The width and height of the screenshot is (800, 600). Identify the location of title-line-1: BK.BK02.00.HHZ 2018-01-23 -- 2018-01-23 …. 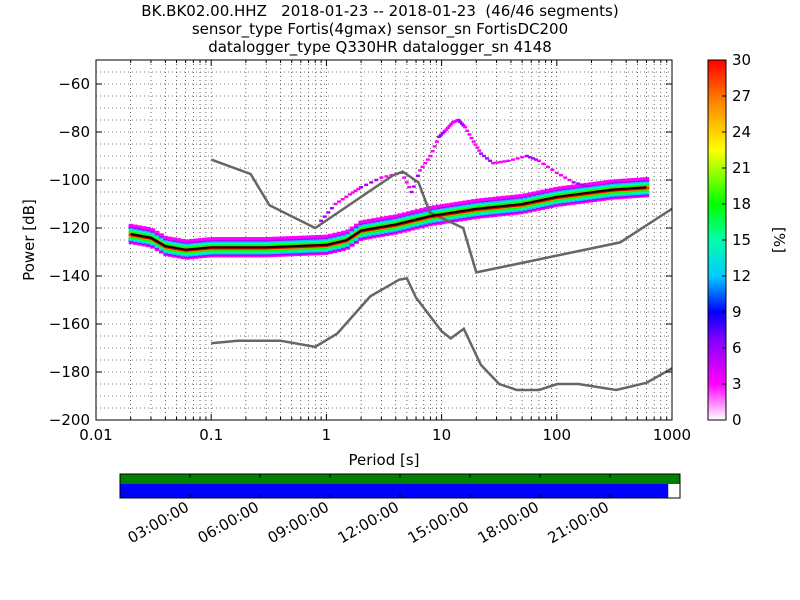
(380, 11).